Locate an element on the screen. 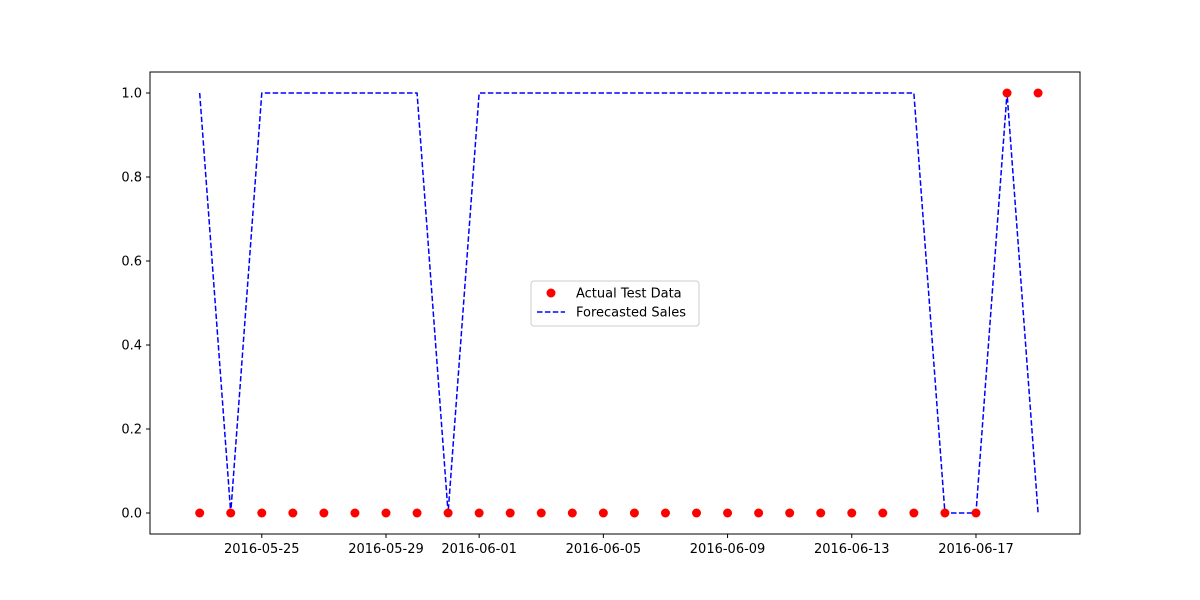 This screenshot has width=1200, height=600. x-tick-label: 2016-06-13 is located at coordinates (852, 549).